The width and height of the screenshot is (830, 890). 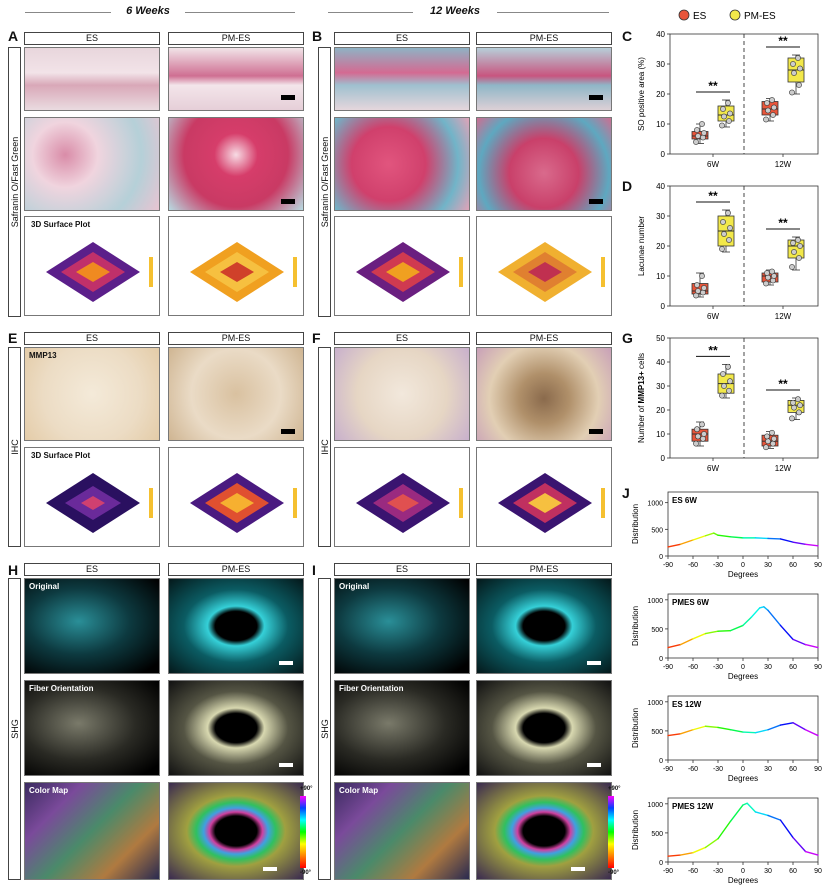 What do you see at coordinates (660, 386) in the screenshot?
I see `y-tick-label: 30` at bounding box center [660, 386].